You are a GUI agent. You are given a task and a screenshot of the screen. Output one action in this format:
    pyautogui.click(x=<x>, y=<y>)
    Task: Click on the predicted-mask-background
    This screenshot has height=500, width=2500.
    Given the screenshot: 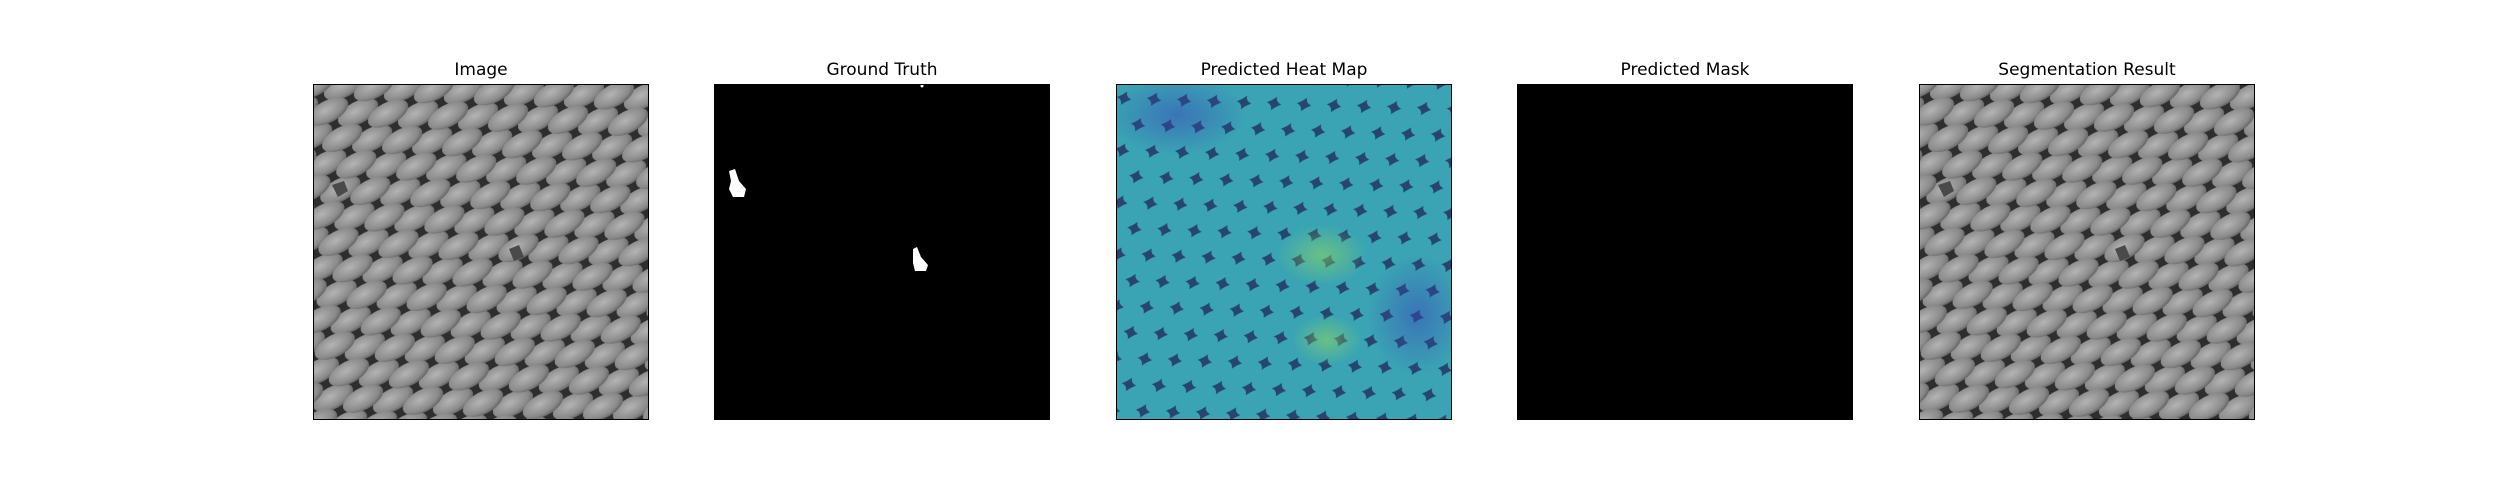 What is the action you would take?
    pyautogui.click(x=1685, y=252)
    